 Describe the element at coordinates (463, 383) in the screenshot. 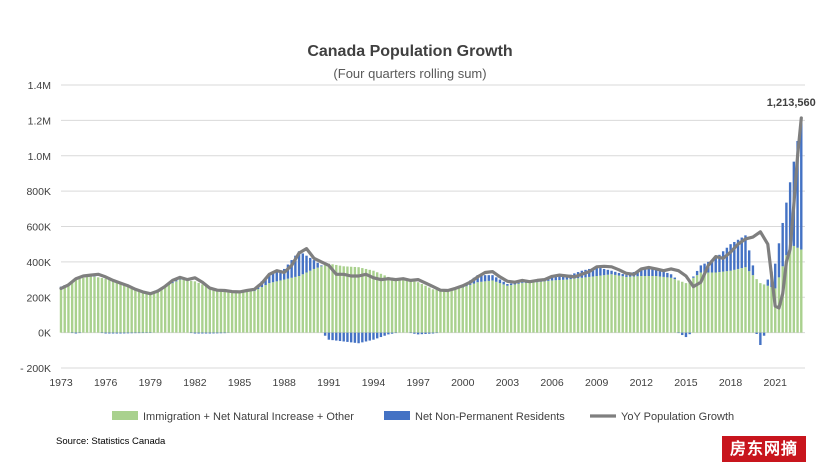

I see `x-tick-label: 2000` at that location.